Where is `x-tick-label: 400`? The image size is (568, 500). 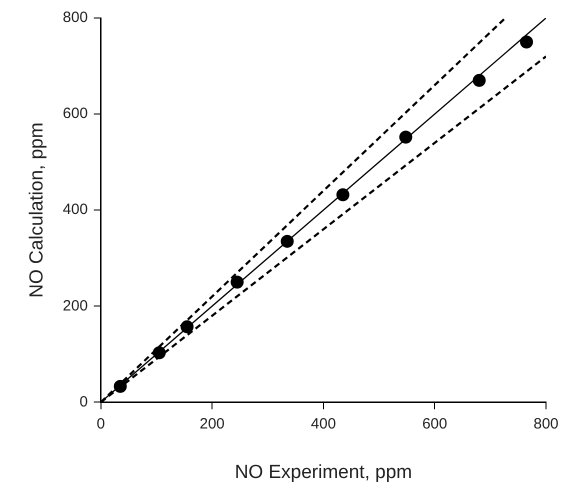
x-tick-label: 400 is located at coordinates (323, 423).